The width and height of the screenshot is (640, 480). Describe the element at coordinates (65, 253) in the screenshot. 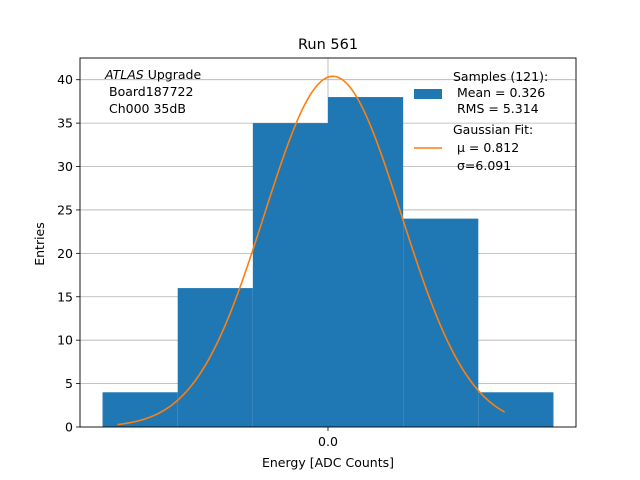

I see `y-tick-label: 20` at that location.